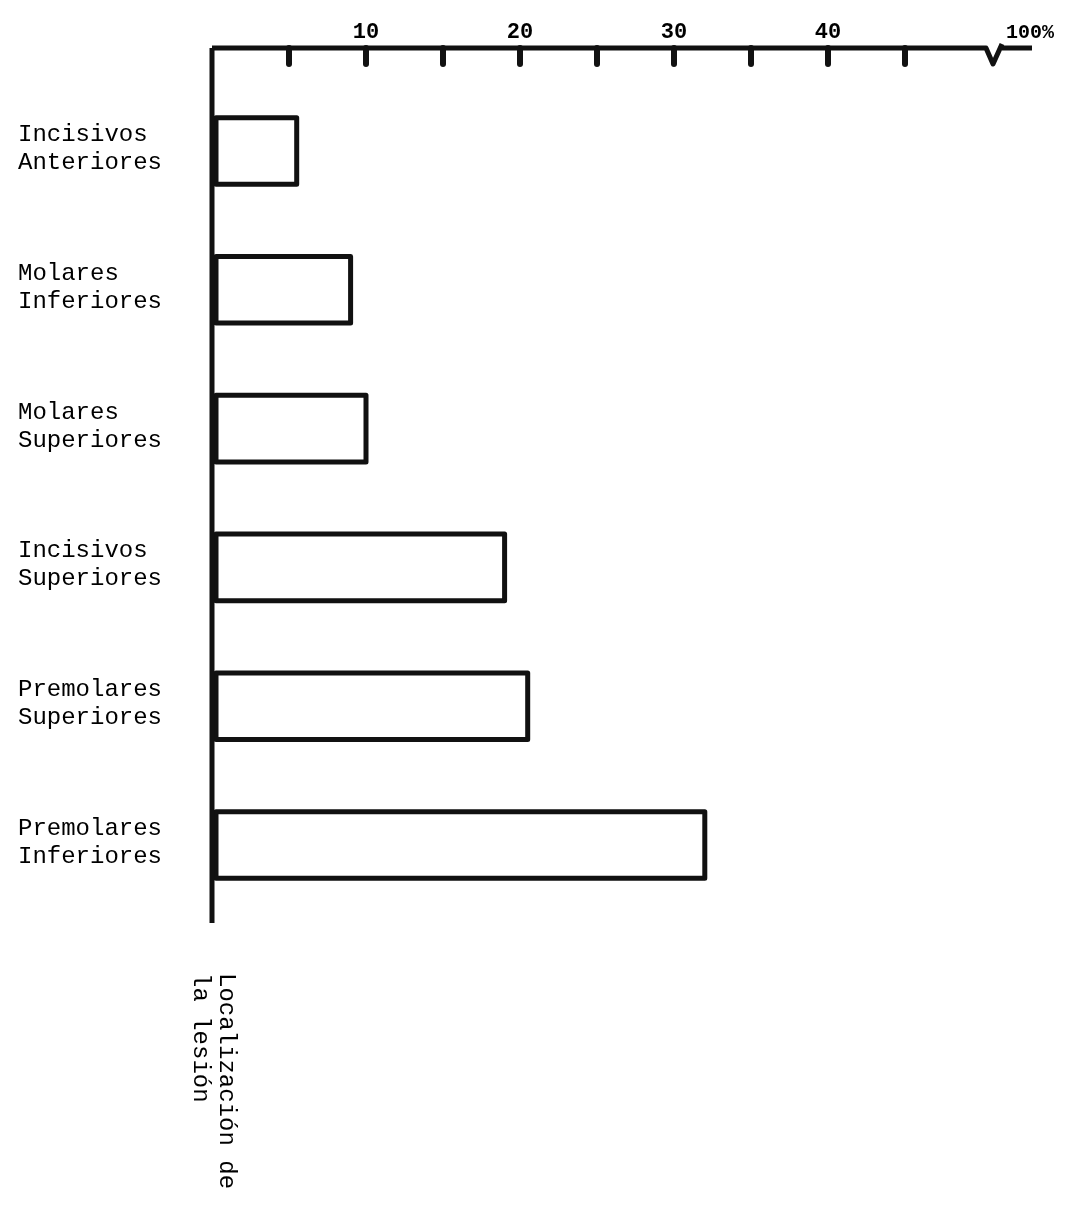 The width and height of the screenshot is (1083, 1220). I want to click on x-tick-label: 30, so click(674, 32).